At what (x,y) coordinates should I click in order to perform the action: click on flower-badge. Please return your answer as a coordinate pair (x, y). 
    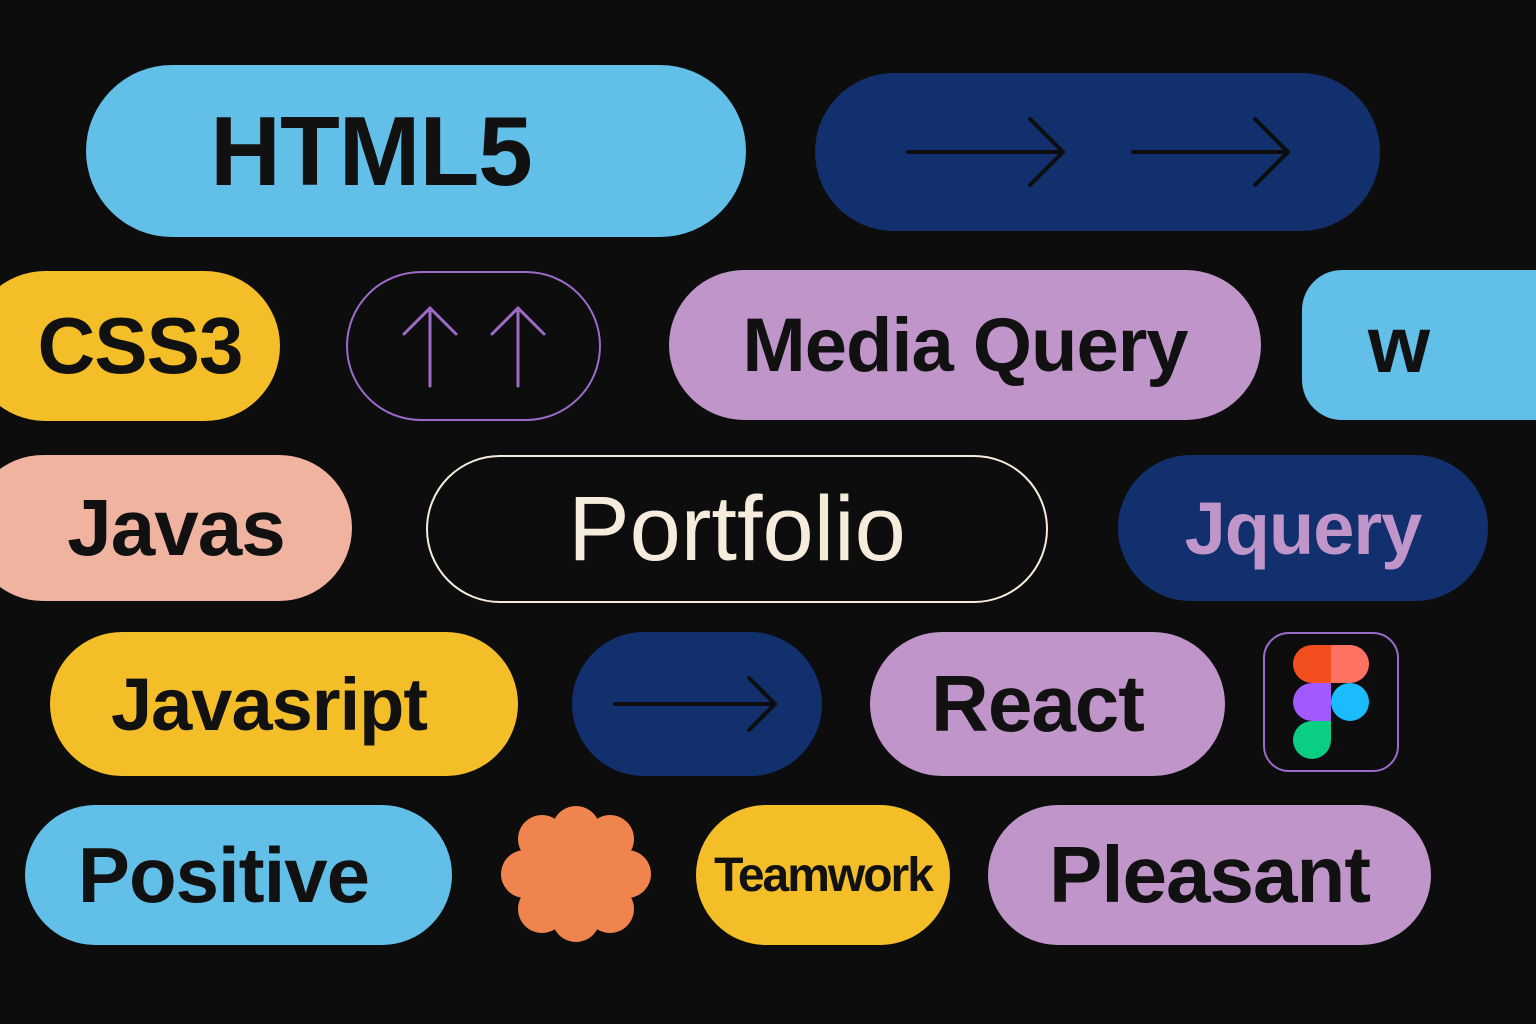
    Looking at the image, I should click on (576, 874).